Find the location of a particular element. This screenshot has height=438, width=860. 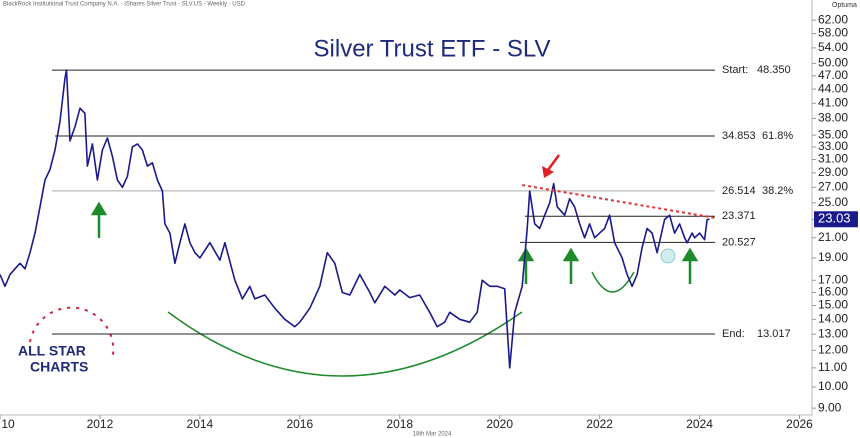

logo-text: ALL STAR is located at coordinates (52, 351).